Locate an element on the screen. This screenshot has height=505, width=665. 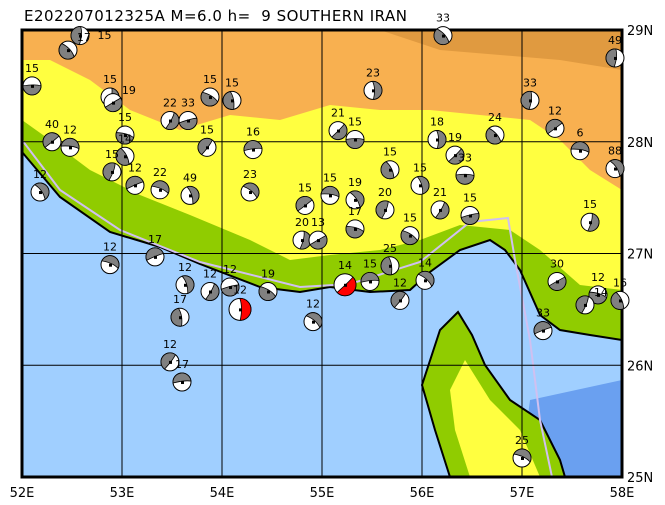
lat-tick-label: 25N is located at coordinates (640, 478).